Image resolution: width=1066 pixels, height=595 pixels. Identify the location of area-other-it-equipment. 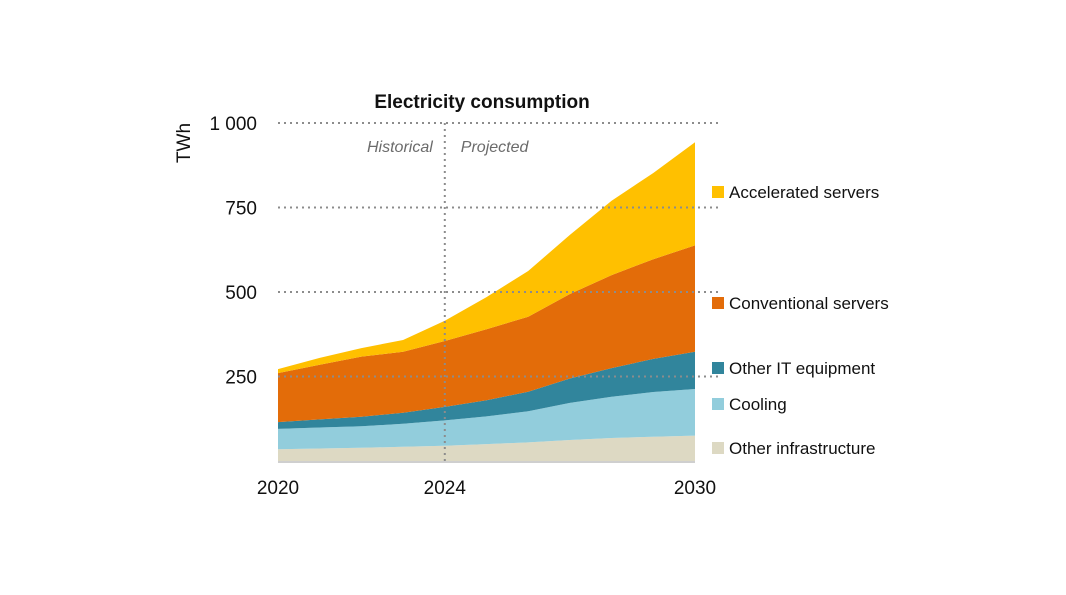
(486, 390).